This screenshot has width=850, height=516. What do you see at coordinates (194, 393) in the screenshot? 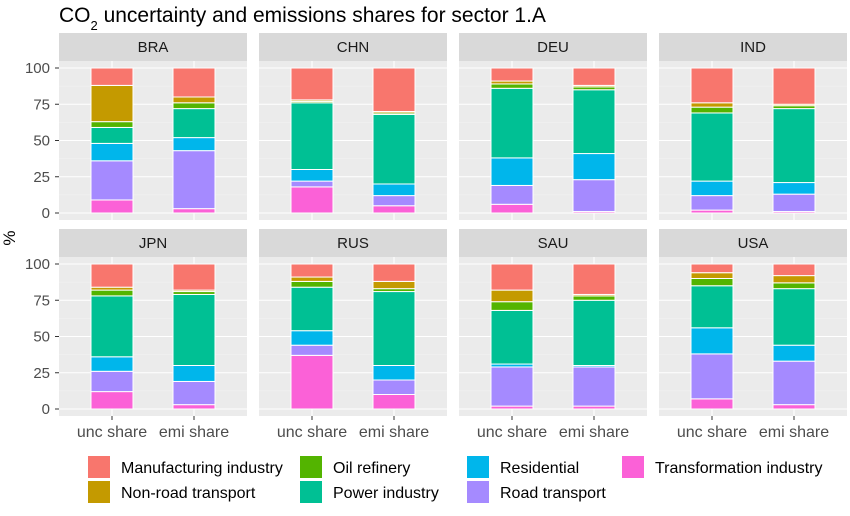
I see `bar-segment-jpn-emi-share-road-transport` at bounding box center [194, 393].